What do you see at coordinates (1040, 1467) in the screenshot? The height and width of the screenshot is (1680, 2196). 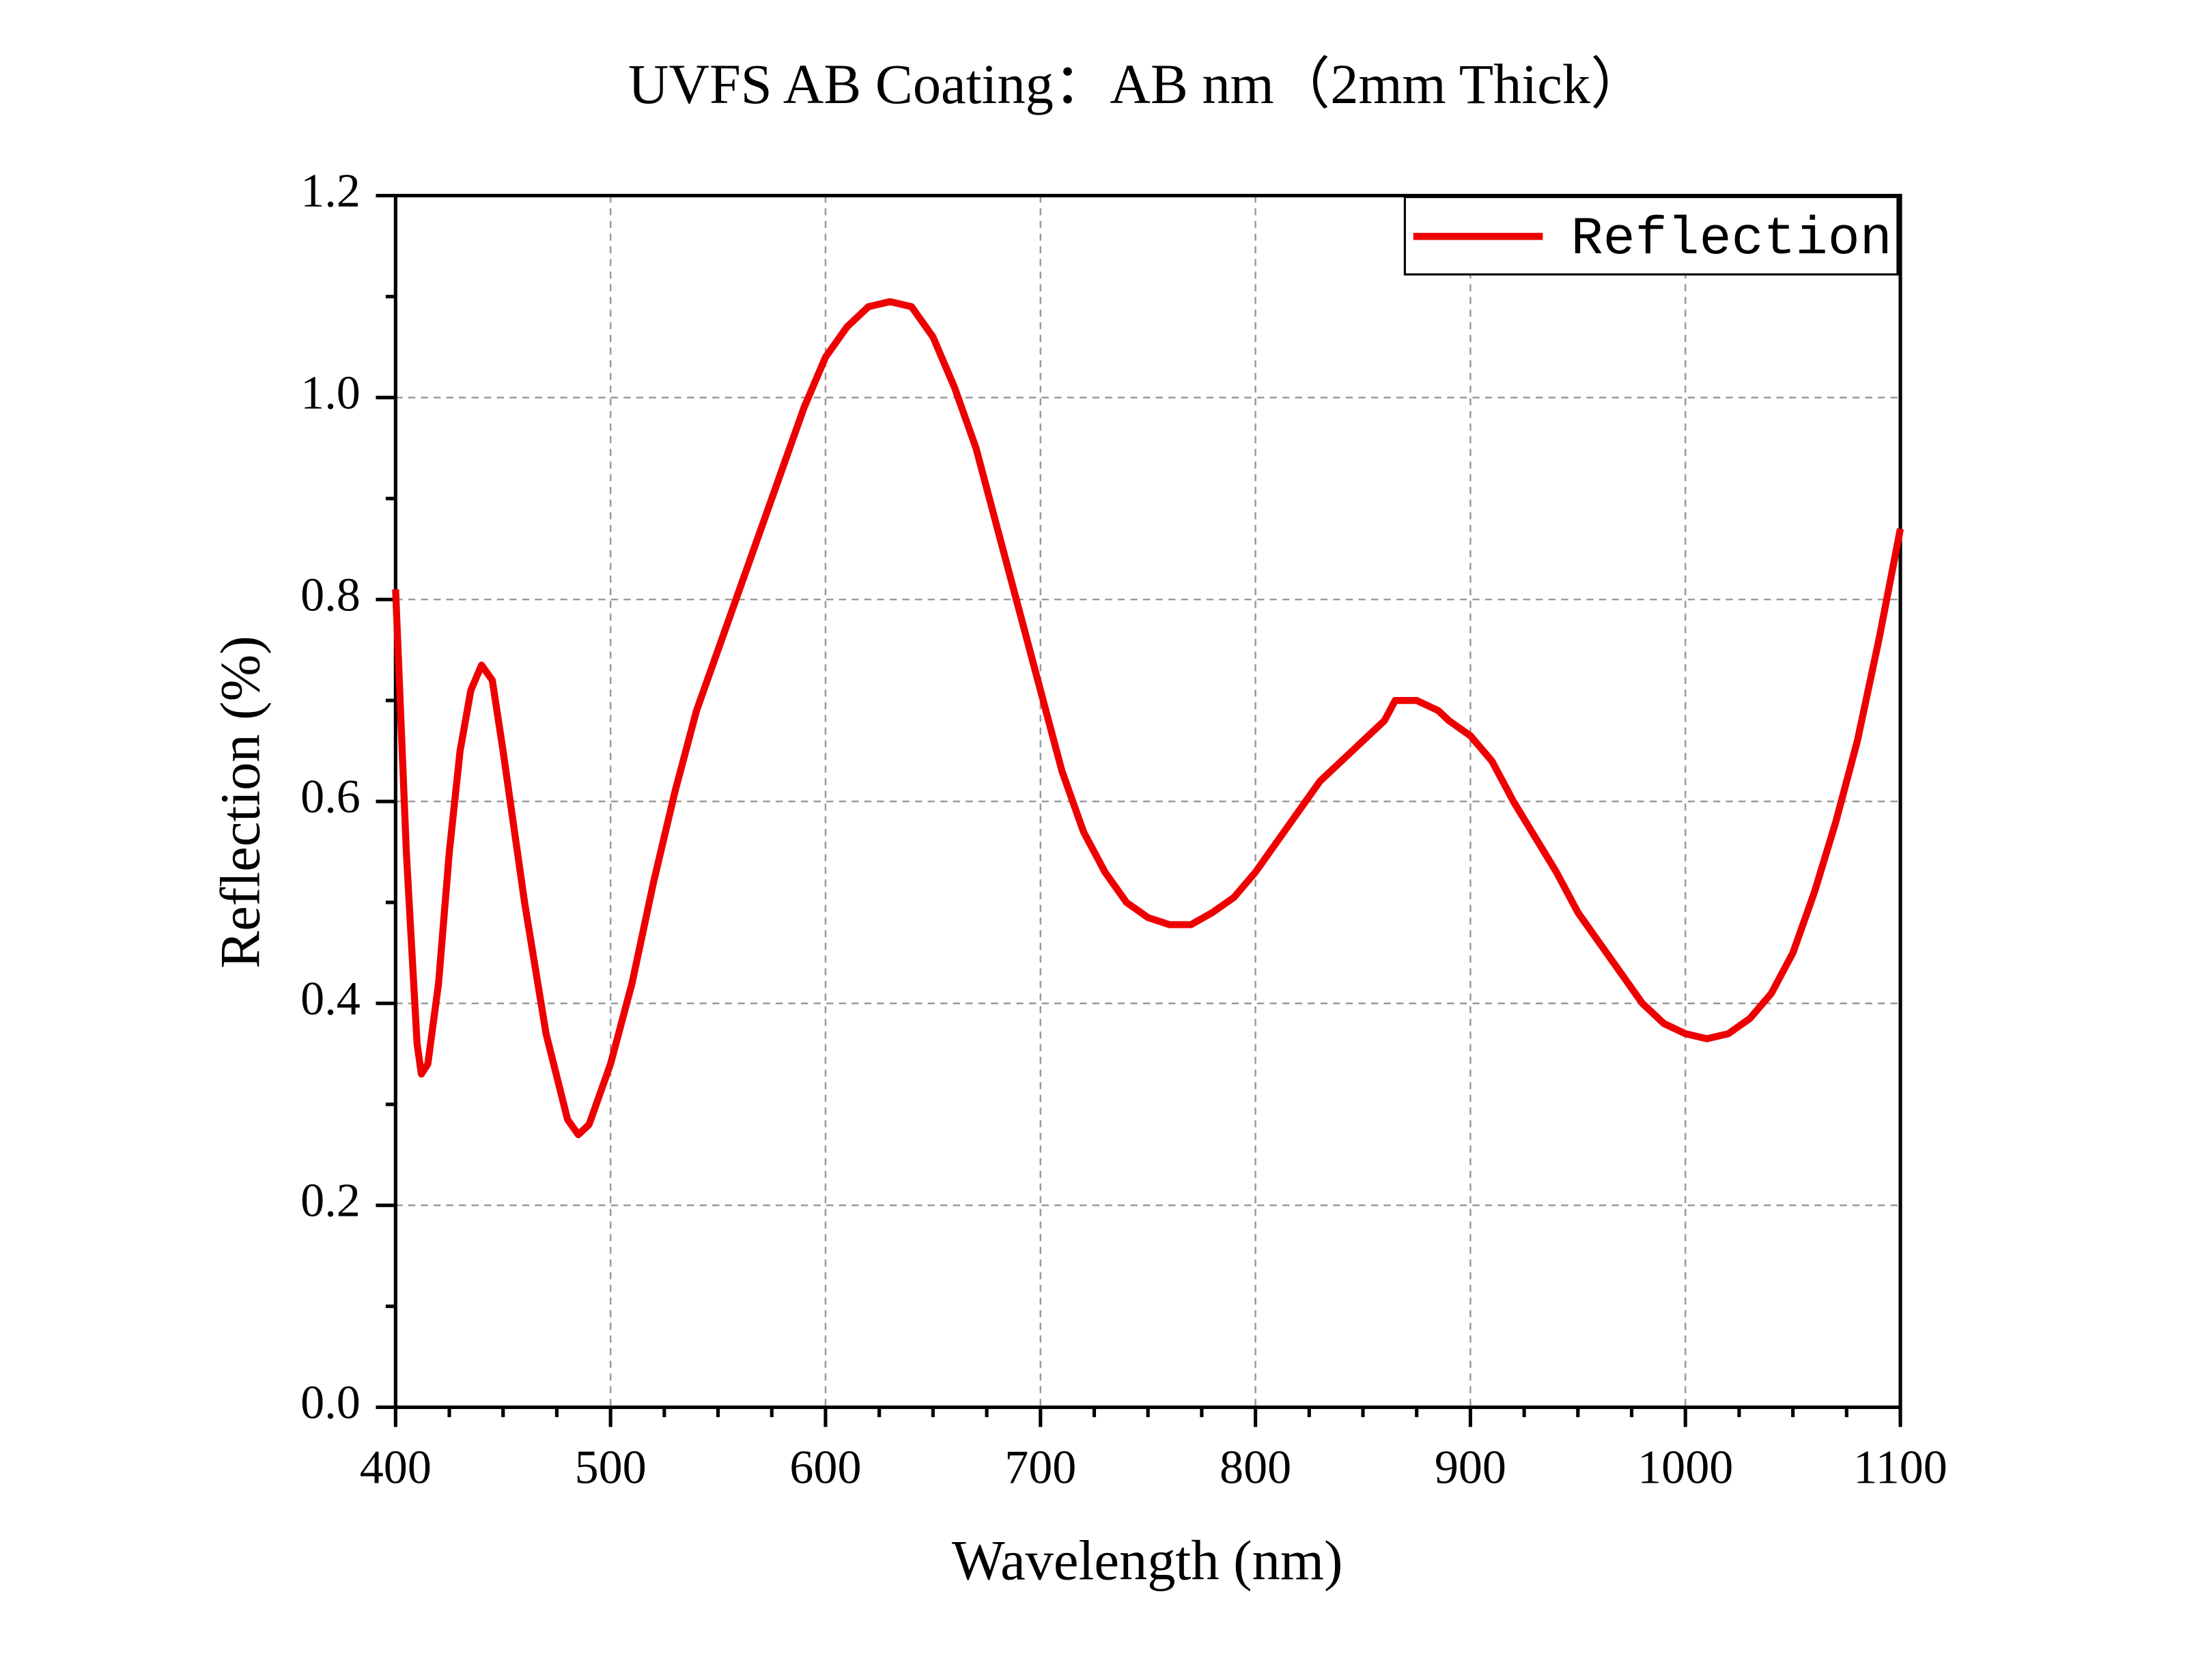 I see `x-tick-label: 700` at bounding box center [1040, 1467].